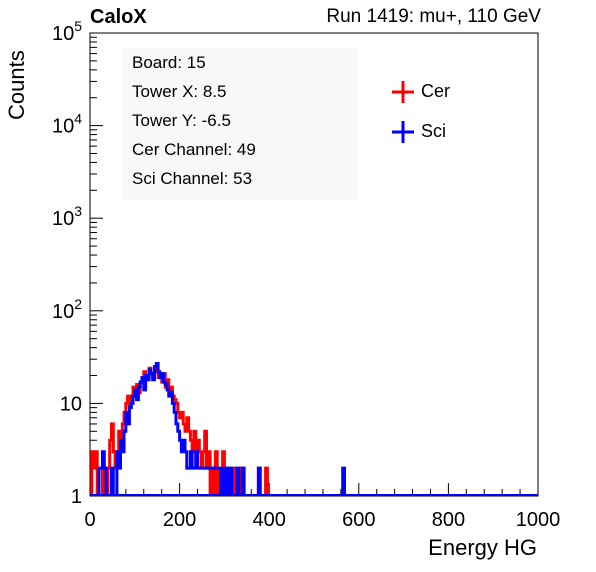 The width and height of the screenshot is (596, 572). What do you see at coordinates (169, 62) in the screenshot?
I see `board-label: Board: 15` at bounding box center [169, 62].